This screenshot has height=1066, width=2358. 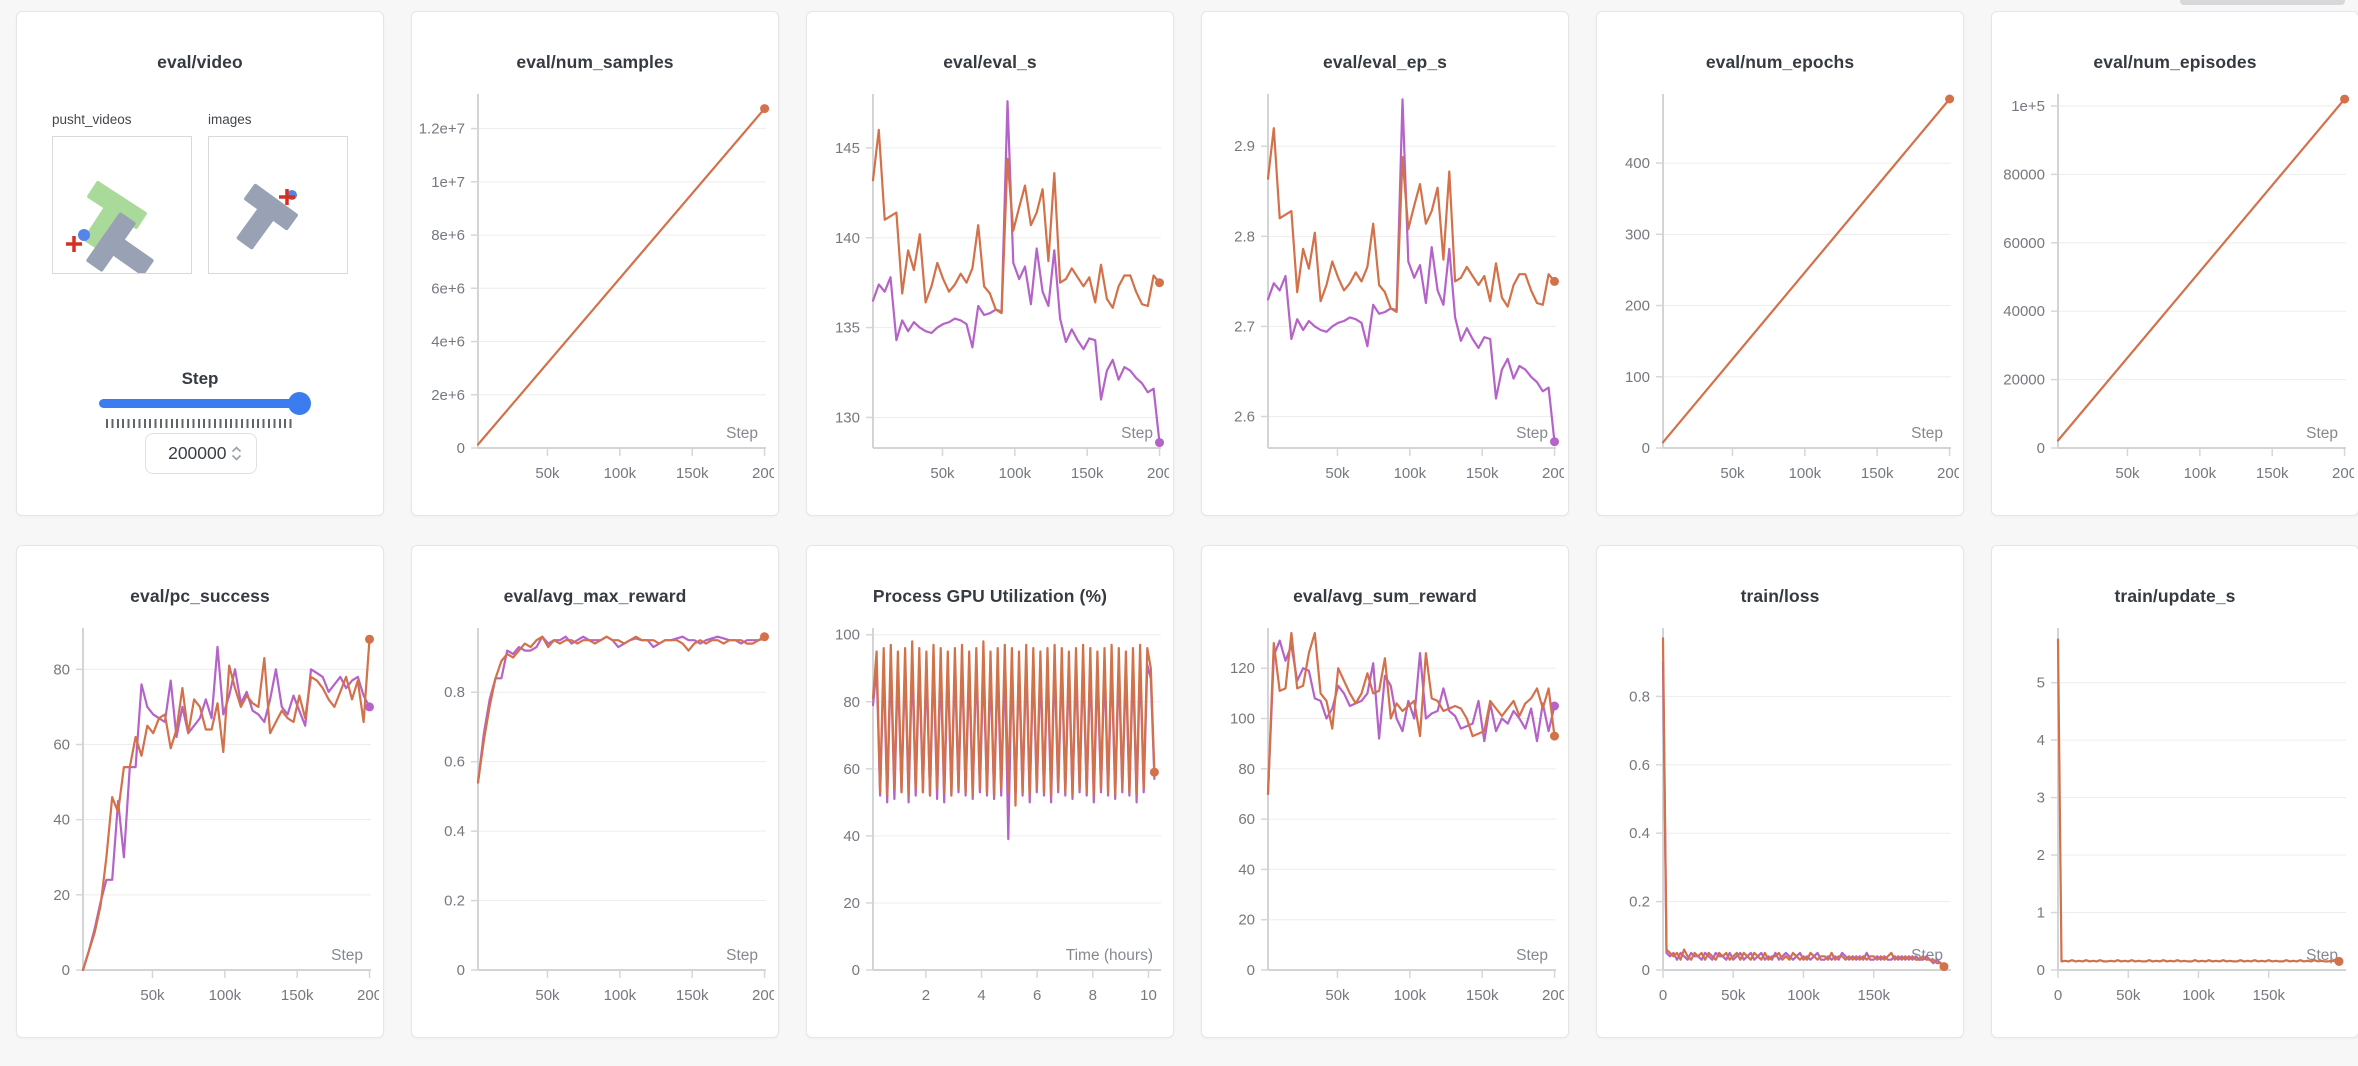 I want to click on panel-train-loss: train/loss 0 0.2 0.4 0.6 0.8 0 50k 100k 150k Step, so click(x=1780, y=791).